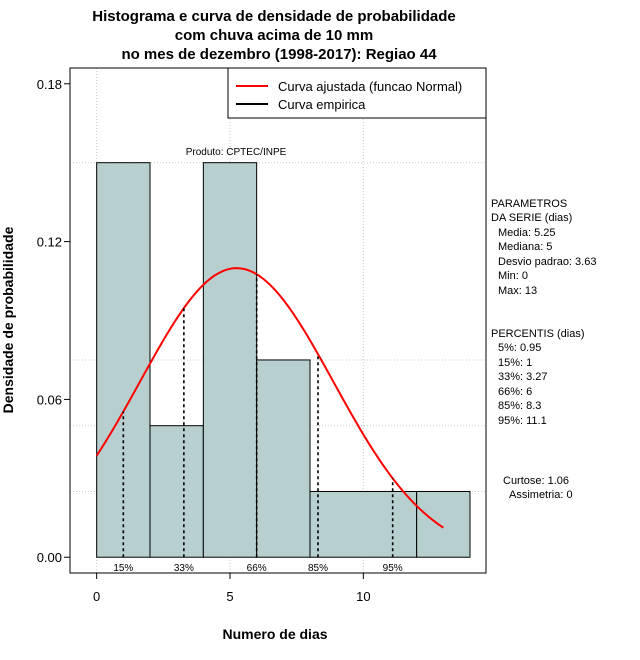 The height and width of the screenshot is (660, 640). What do you see at coordinates (513, 276) in the screenshot?
I see `param-min: Min: 0` at bounding box center [513, 276].